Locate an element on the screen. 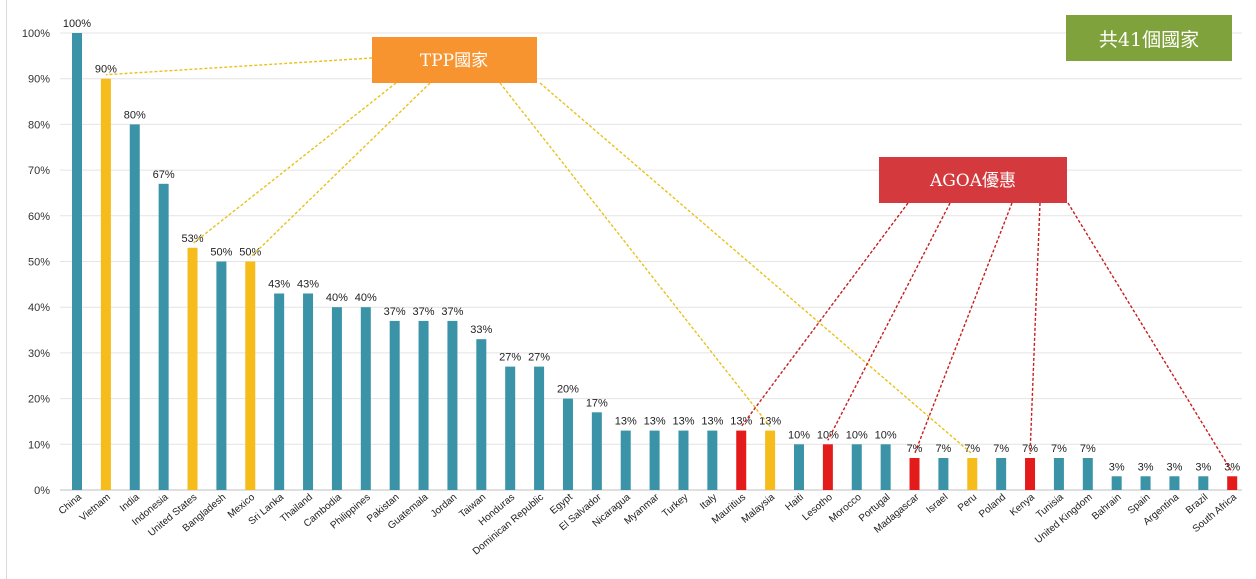 This screenshot has width=1256, height=579. agoa-callout-label: AGOA優惠 is located at coordinates (972, 181).